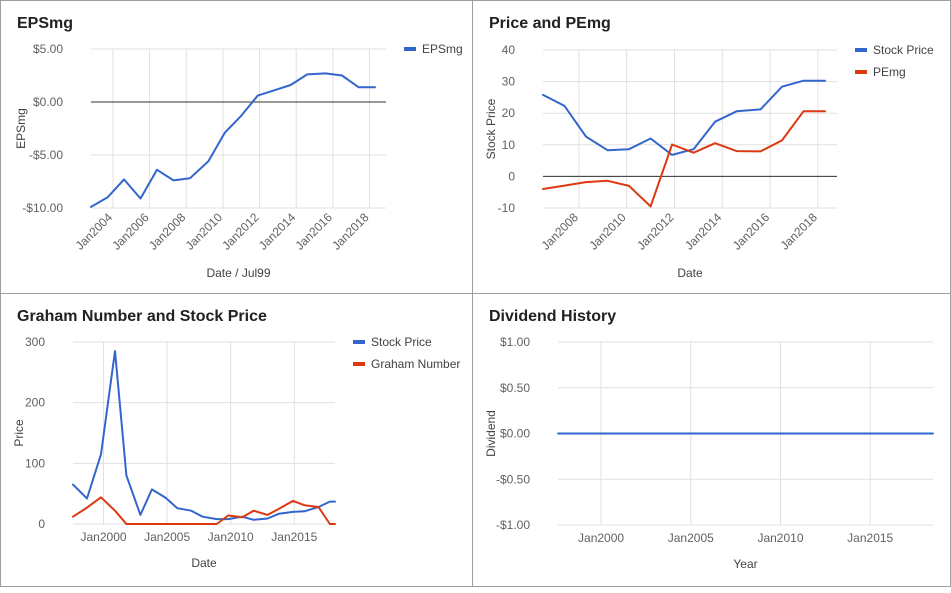 Image resolution: width=951 pixels, height=593 pixels. I want to click on y-axis-label: Dividend, so click(491, 433).